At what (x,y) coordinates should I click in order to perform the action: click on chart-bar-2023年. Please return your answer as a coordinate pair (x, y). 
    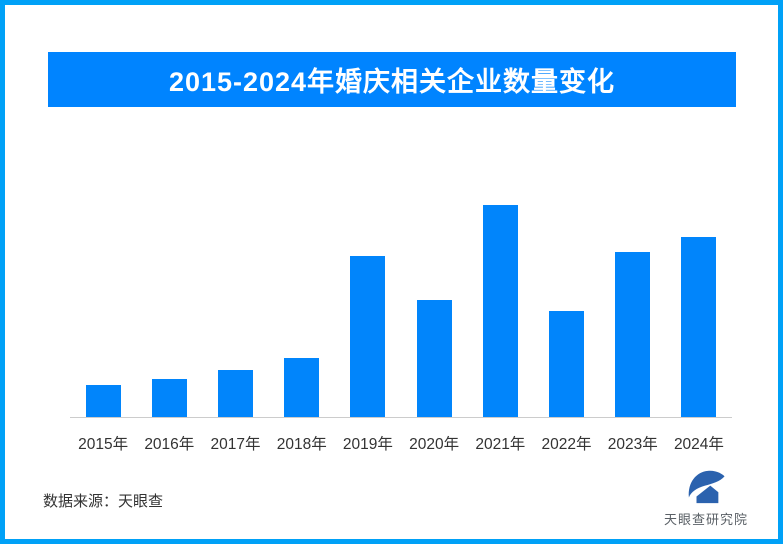
    Looking at the image, I should click on (633, 334).